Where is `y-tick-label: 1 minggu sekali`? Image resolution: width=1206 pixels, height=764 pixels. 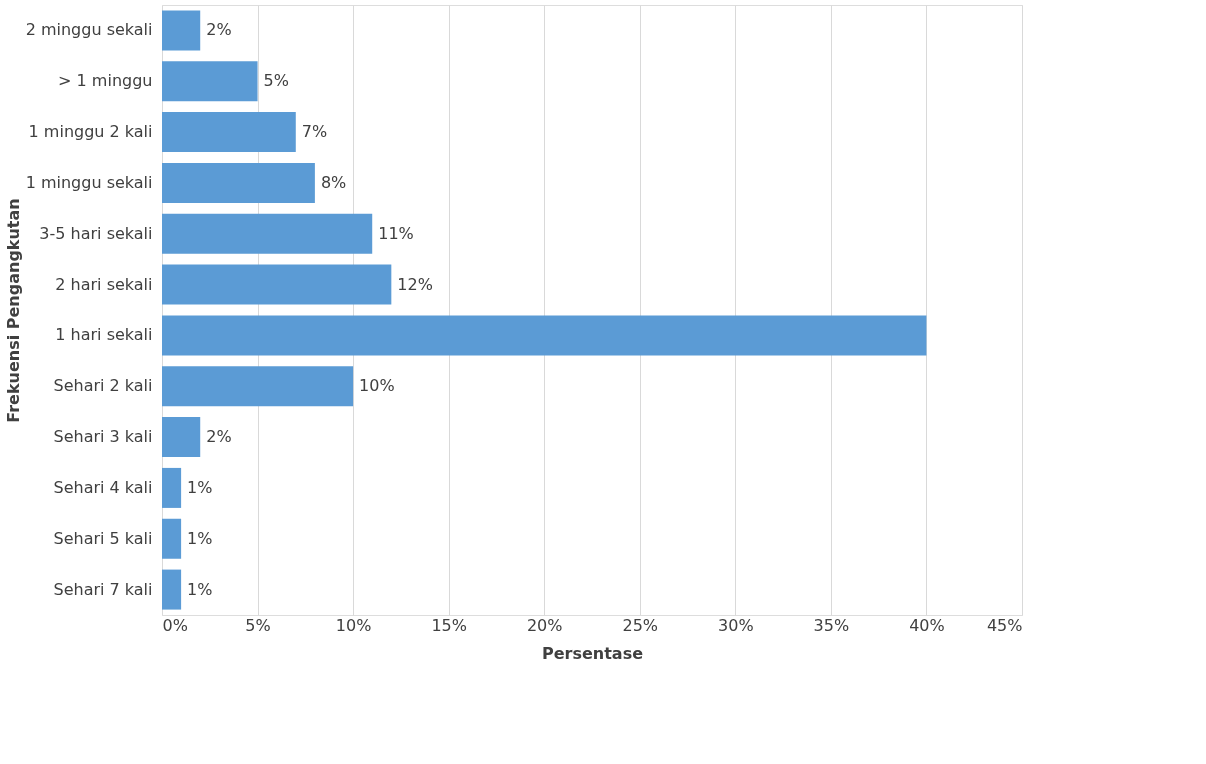
y-tick-label: 1 minggu sekali is located at coordinates (89, 182).